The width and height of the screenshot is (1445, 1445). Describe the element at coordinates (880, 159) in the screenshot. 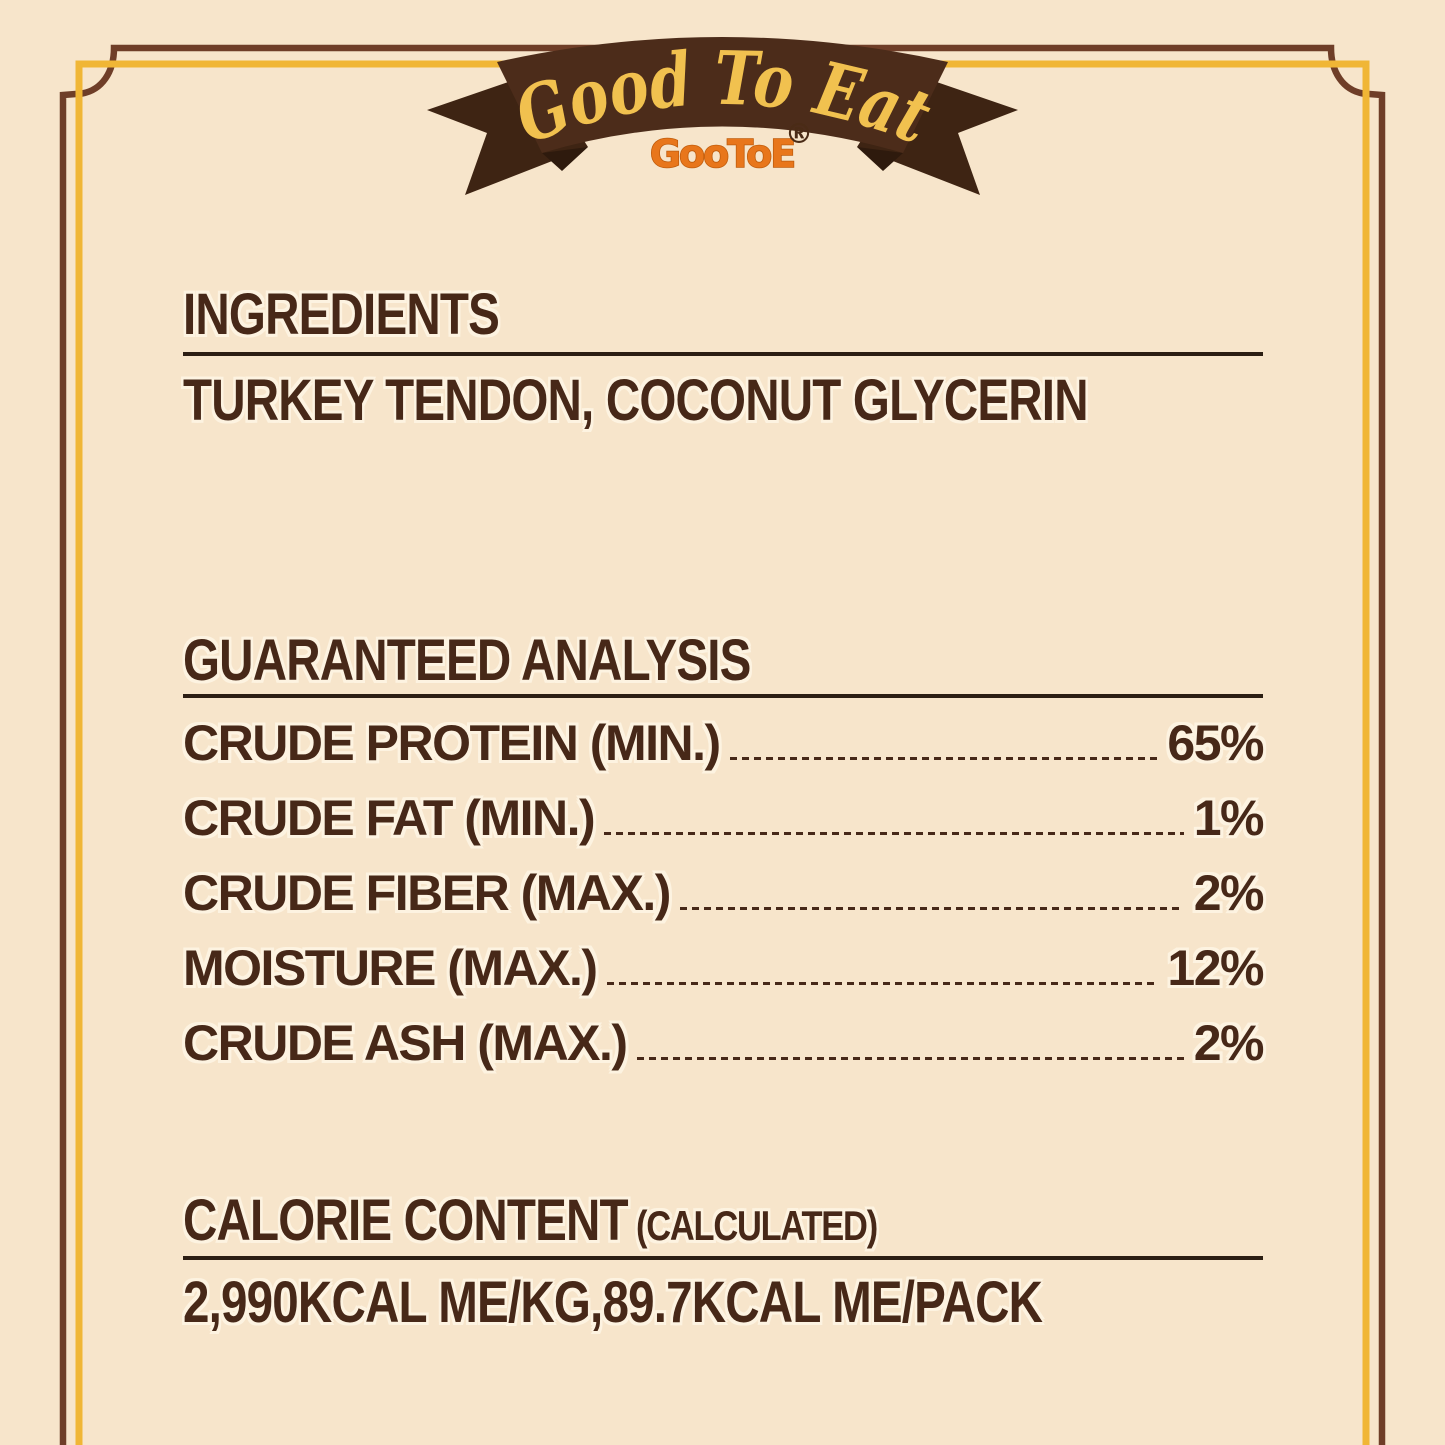

I see `ribbon-fold-right-icon` at that location.